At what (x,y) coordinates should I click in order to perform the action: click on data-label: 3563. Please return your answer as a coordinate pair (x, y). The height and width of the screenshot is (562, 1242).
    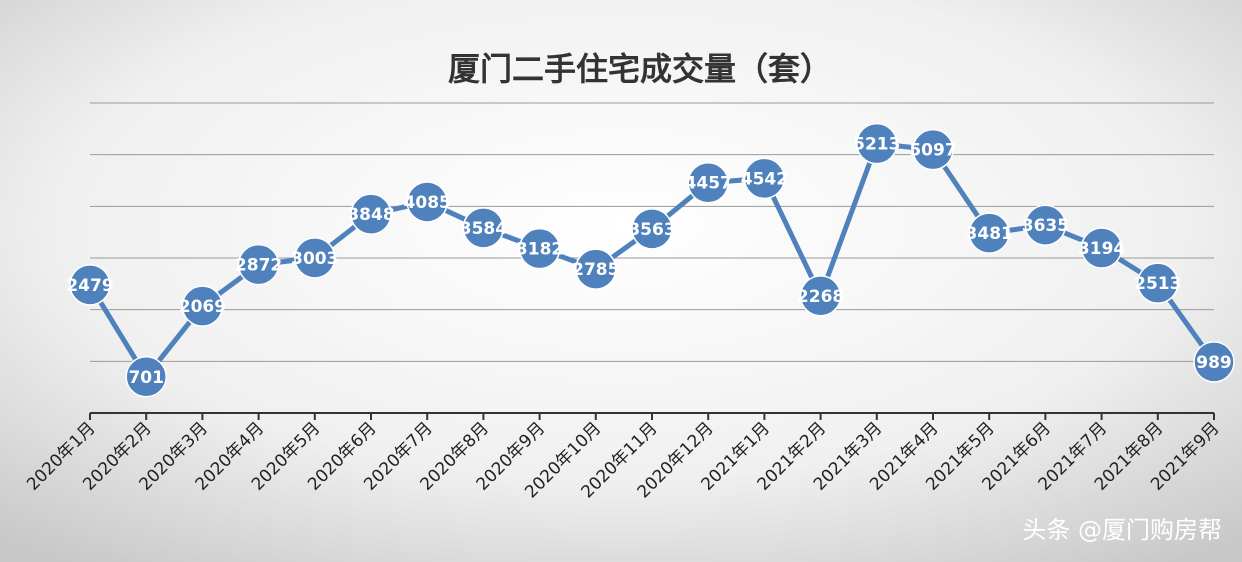
    Looking at the image, I should click on (651, 230).